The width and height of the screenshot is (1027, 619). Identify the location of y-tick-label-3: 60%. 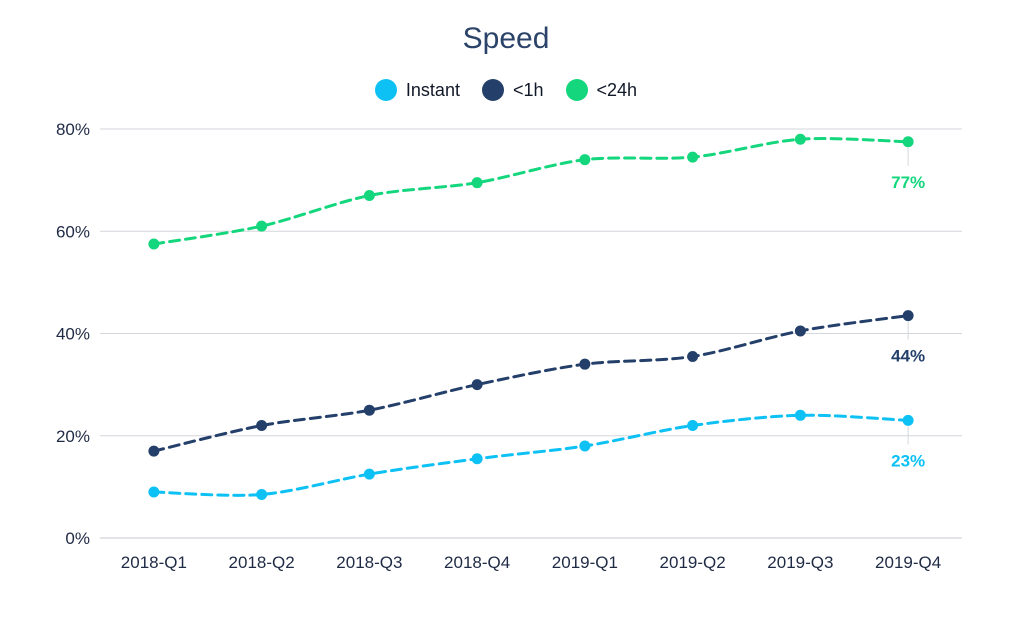
(73, 231).